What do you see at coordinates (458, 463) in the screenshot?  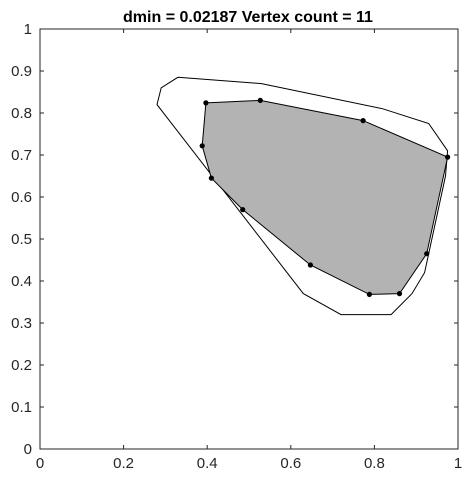 I see `x-tick-label: 1` at bounding box center [458, 463].